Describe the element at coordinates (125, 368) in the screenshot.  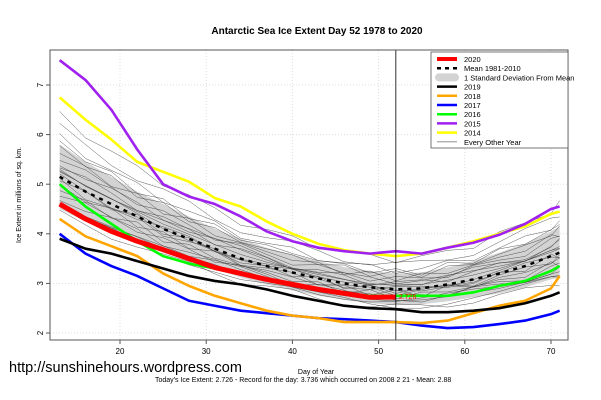
I see `watermark-url: http://sunshinehours.wordpress.com` at that location.